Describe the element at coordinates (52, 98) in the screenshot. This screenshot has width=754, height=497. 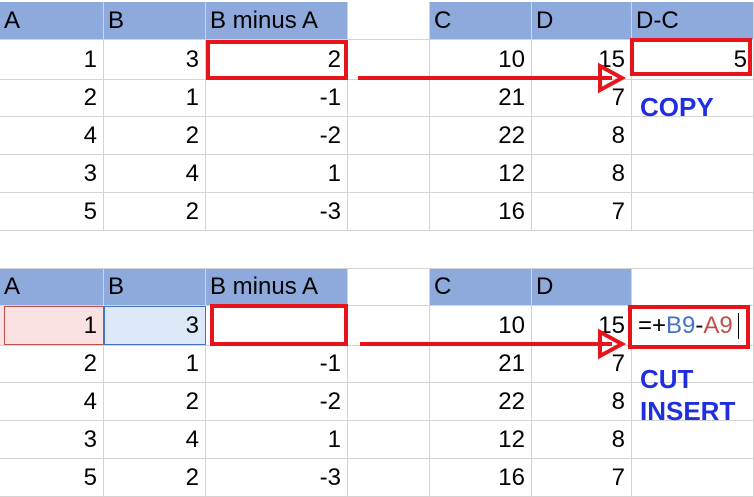
I see `cell-a2-top: 2` at that location.